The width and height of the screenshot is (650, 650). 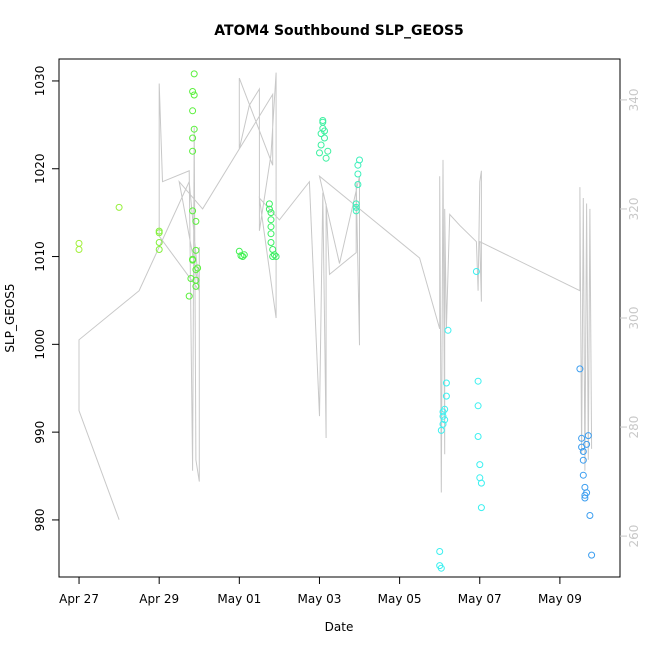 I want to click on x-tick-label: May 05, so click(x=400, y=599).